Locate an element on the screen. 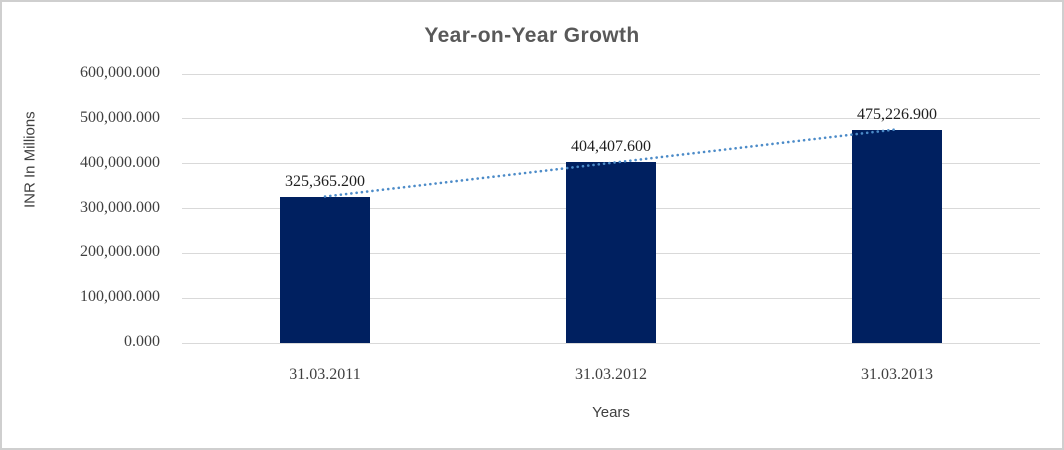  y-tick-label: 200,000.000 is located at coordinates (120, 252).